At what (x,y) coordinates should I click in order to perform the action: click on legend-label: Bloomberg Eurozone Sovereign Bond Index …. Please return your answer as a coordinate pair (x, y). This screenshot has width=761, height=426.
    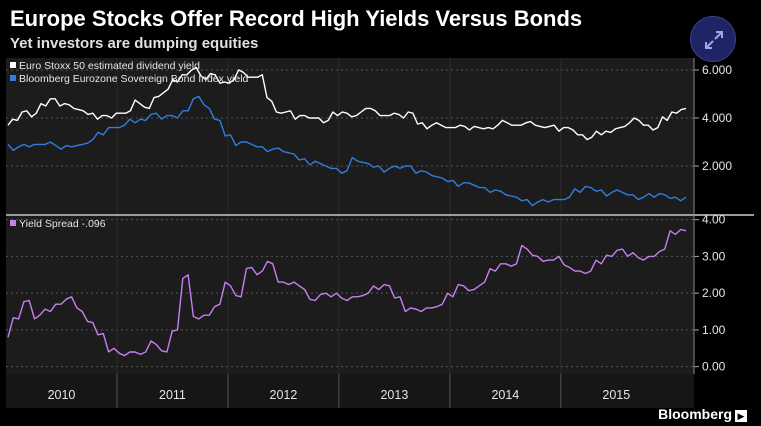
    Looking at the image, I should click on (134, 79).